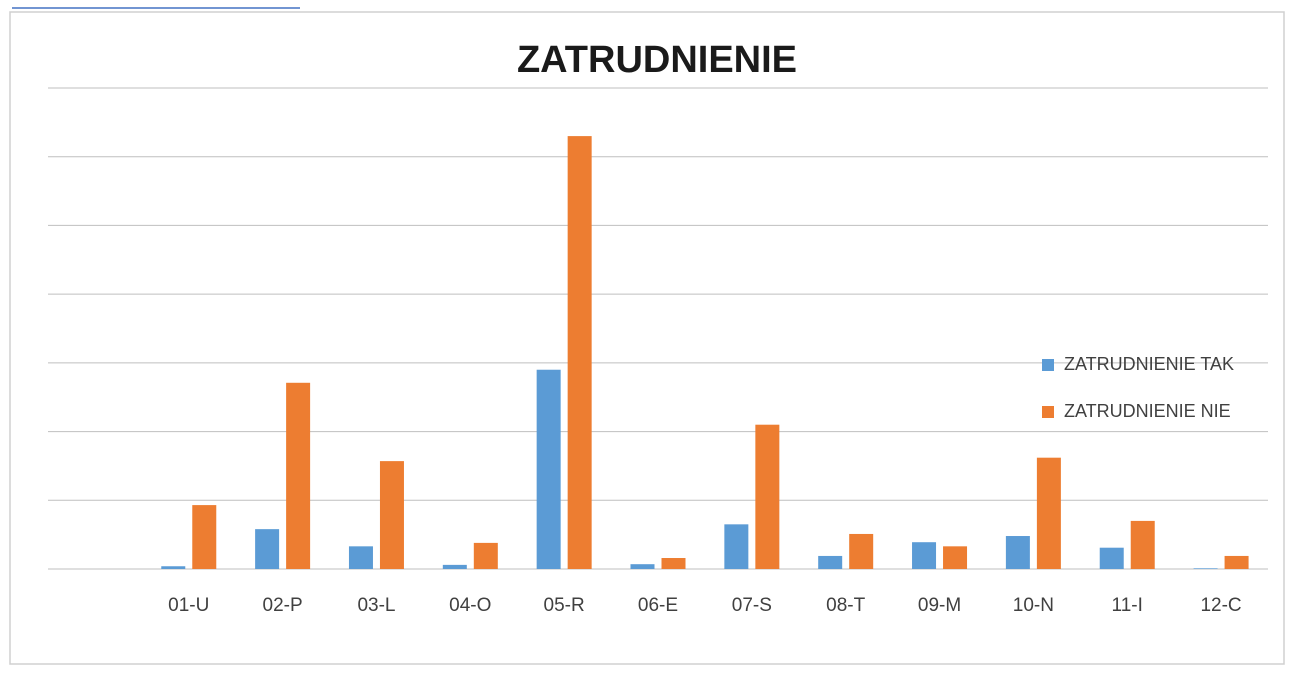 Image resolution: width=1295 pixels, height=675 pixels. Describe the element at coordinates (188, 605) in the screenshot. I see `x-tick-label: 01-U` at that location.